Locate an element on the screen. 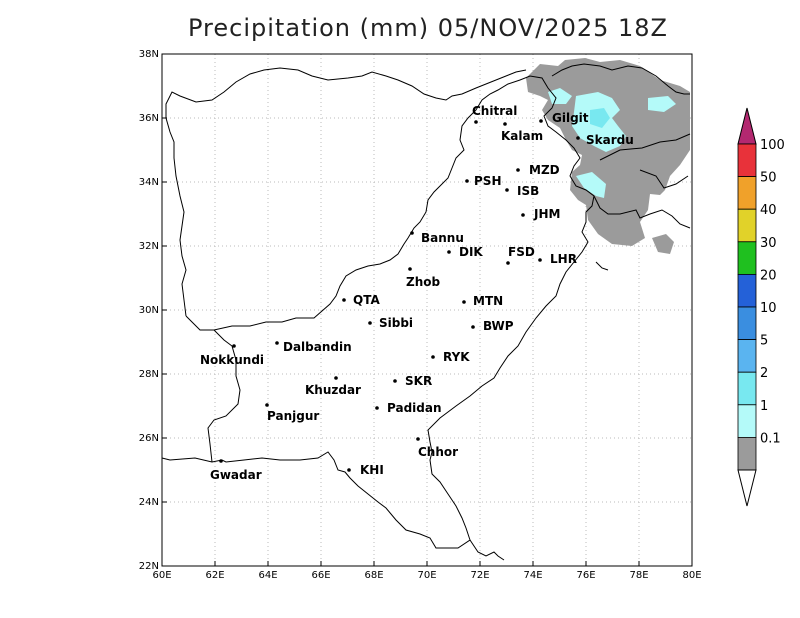  city-label: Panjgur is located at coordinates (293, 416).